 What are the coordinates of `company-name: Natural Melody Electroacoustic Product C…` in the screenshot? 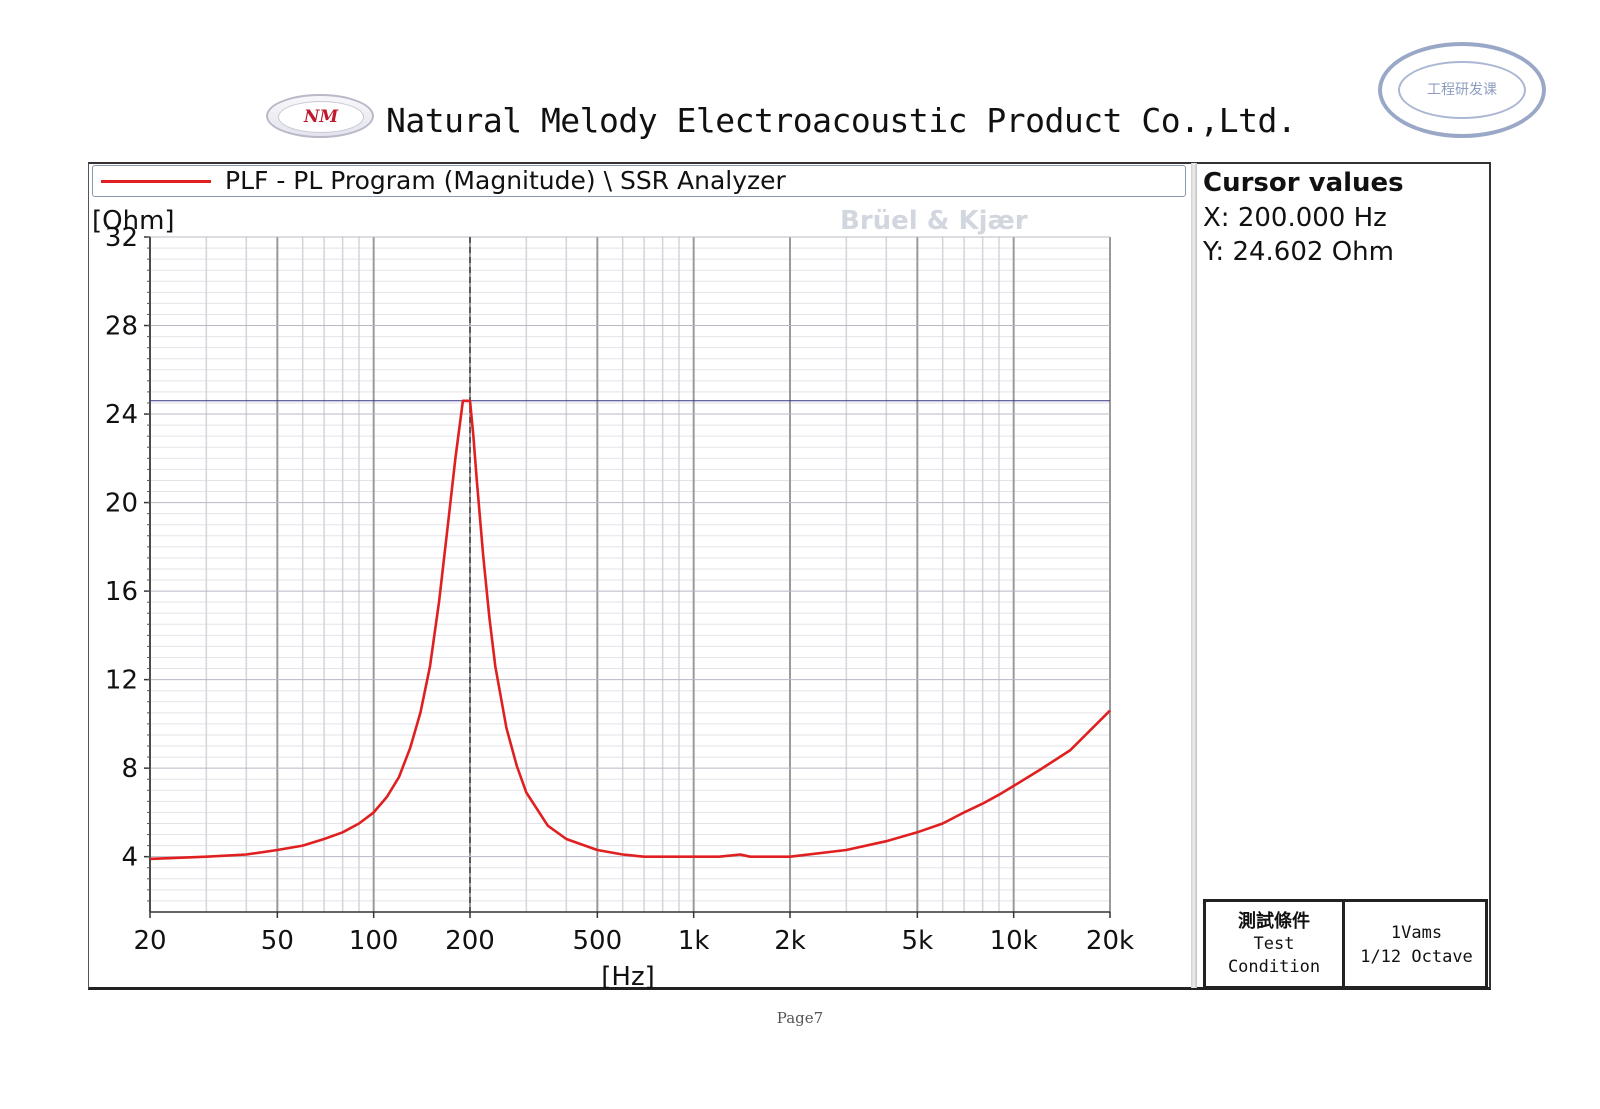 It's located at (841, 120).